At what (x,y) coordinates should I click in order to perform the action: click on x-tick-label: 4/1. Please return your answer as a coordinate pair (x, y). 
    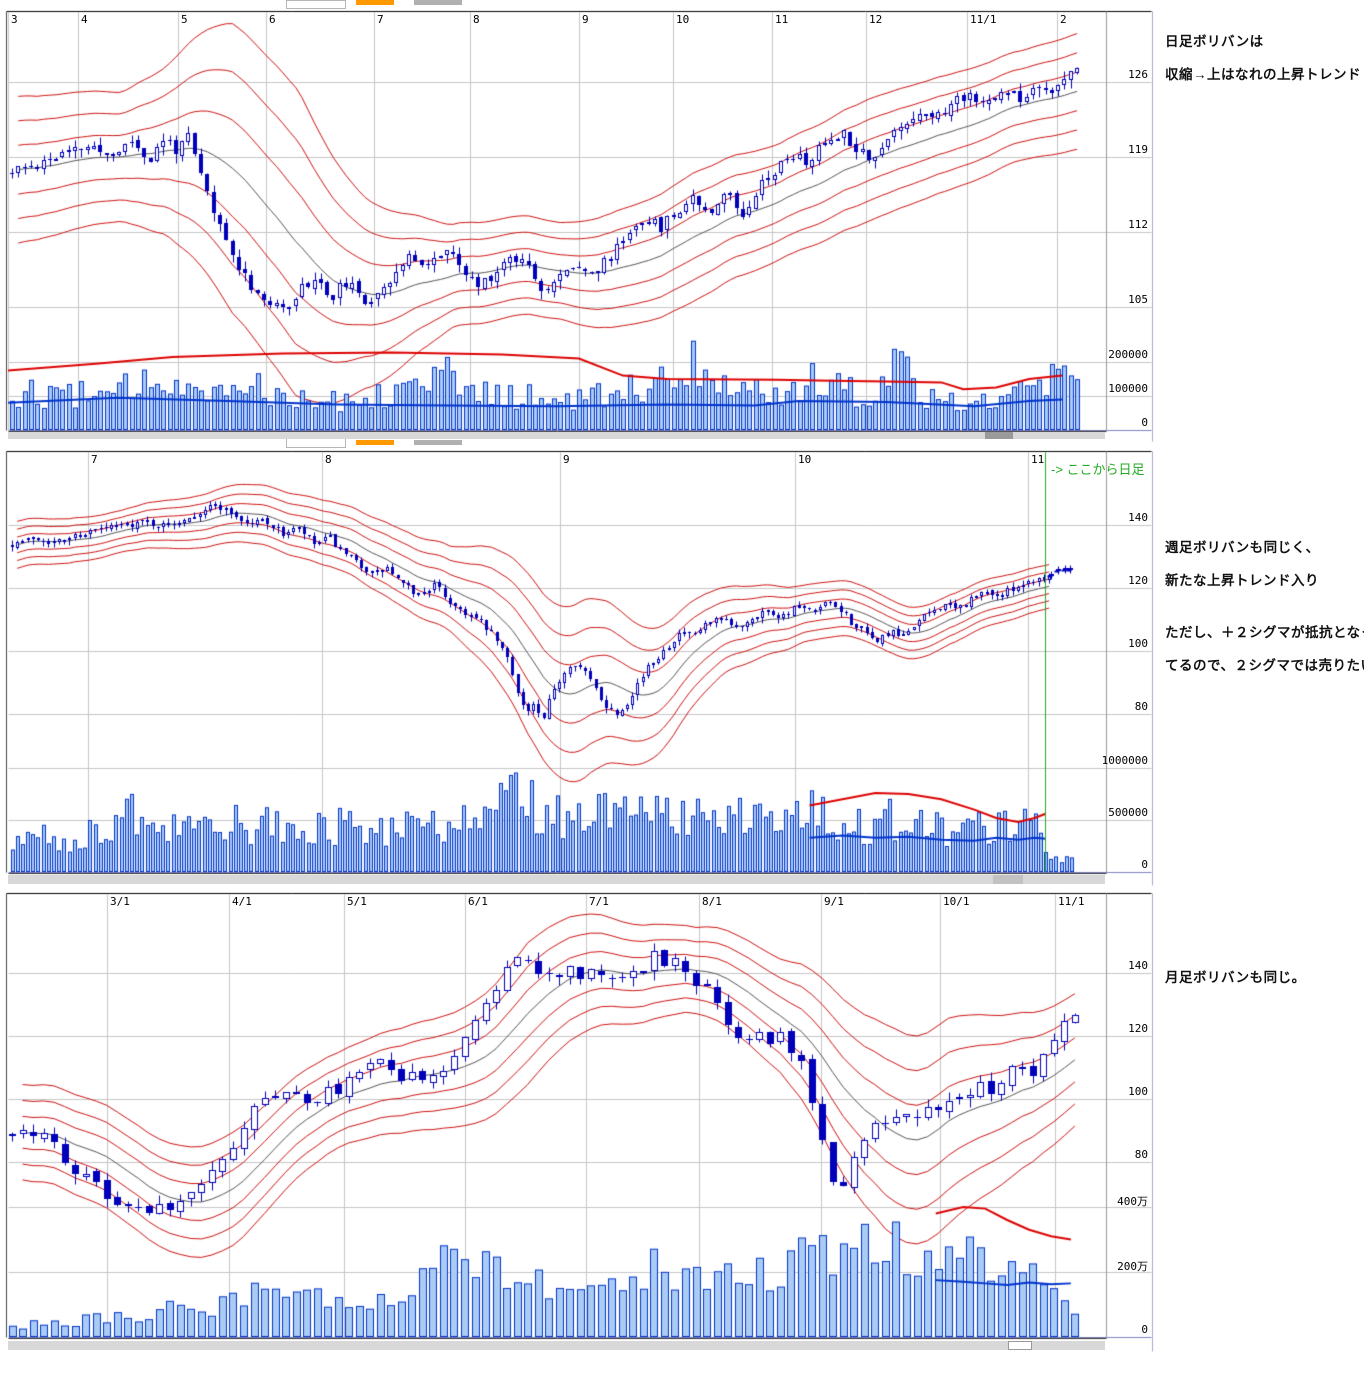
    Looking at the image, I should click on (242, 901).